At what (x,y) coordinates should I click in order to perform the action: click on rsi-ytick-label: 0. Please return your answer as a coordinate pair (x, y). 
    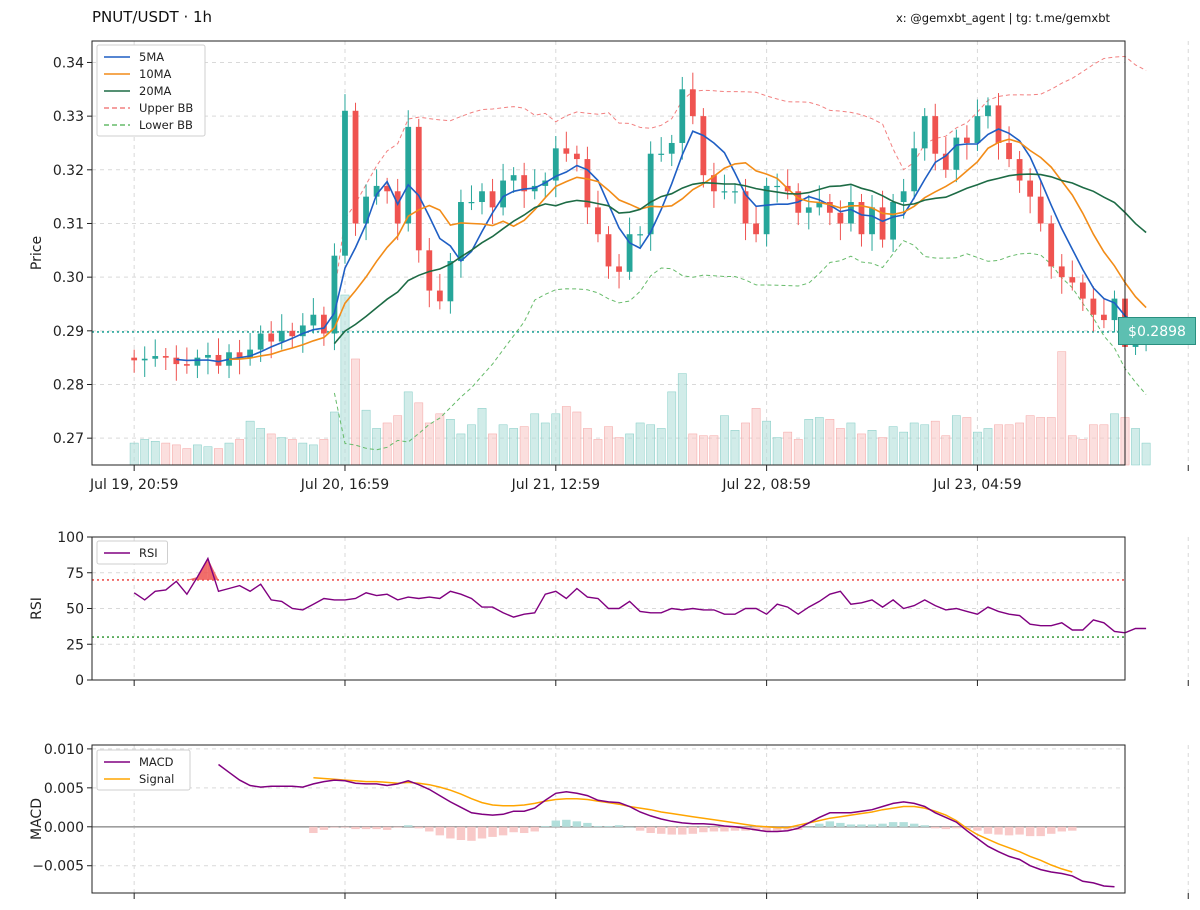
    Looking at the image, I should click on (79, 681).